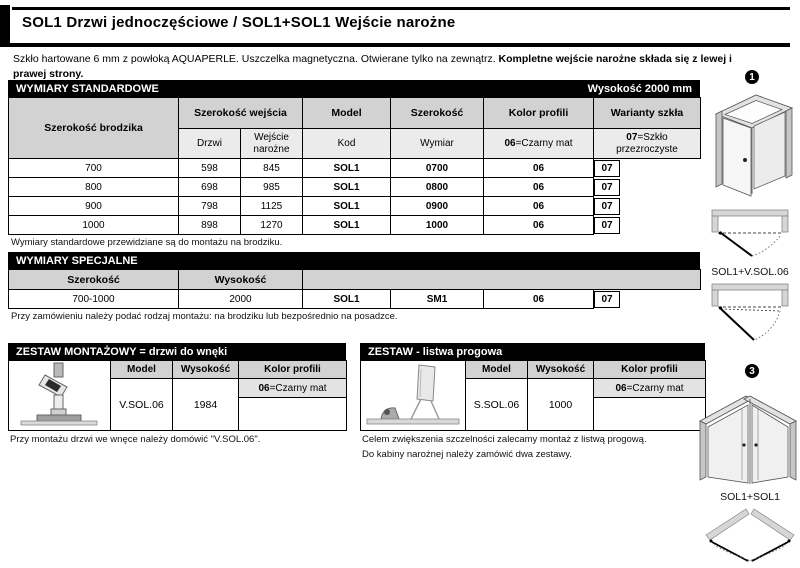 The height and width of the screenshot is (568, 800). I want to click on special-col-szerokosc: Szerokość, so click(93, 279).